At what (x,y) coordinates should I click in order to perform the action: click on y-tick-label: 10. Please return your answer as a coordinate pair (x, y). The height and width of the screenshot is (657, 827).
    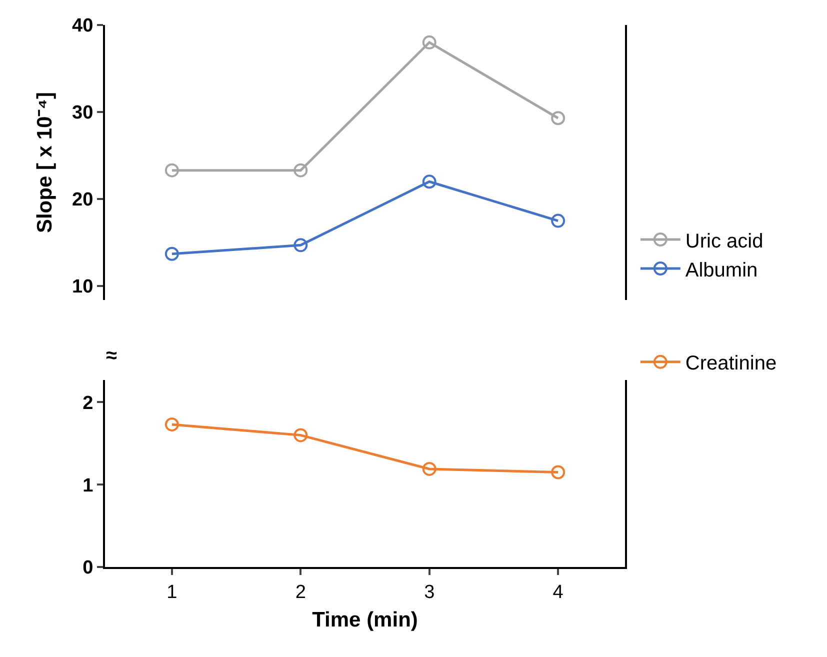
    Looking at the image, I should click on (83, 287).